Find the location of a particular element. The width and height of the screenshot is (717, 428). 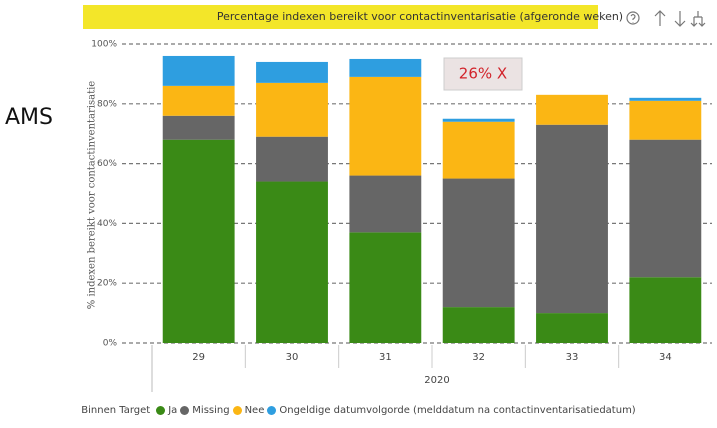

side-label: AMS is located at coordinates (29, 117).